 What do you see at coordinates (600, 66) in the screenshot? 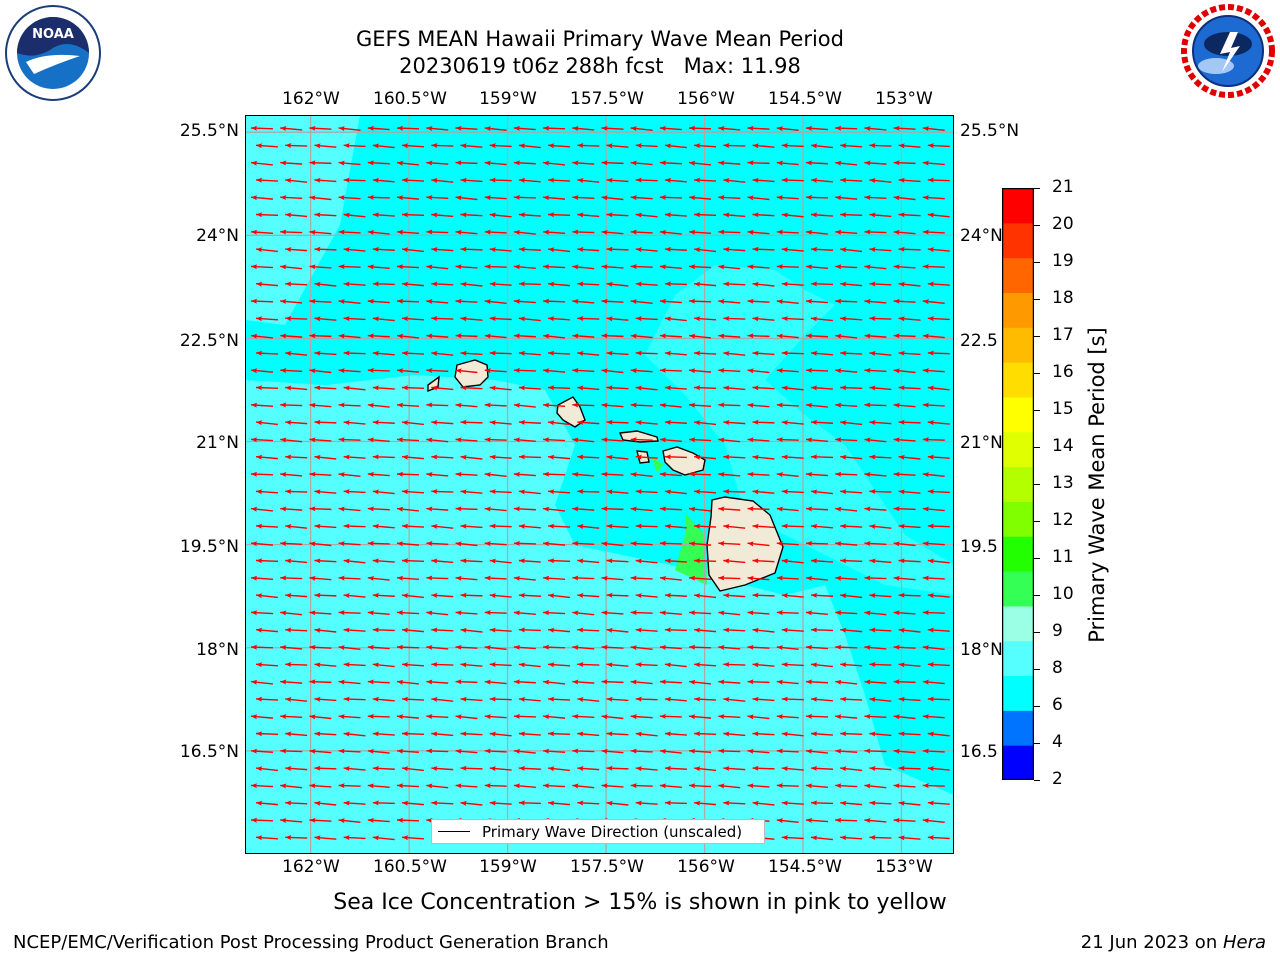
I see `title-line2: 20230619 t06z 288h fcst Max: 11.98` at bounding box center [600, 66].